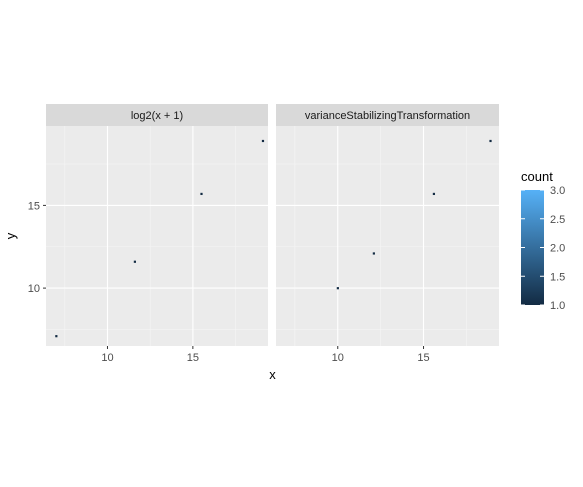 The height and width of the screenshot is (487, 583). I want to click on legend-break-label: 2.5, so click(557, 220).